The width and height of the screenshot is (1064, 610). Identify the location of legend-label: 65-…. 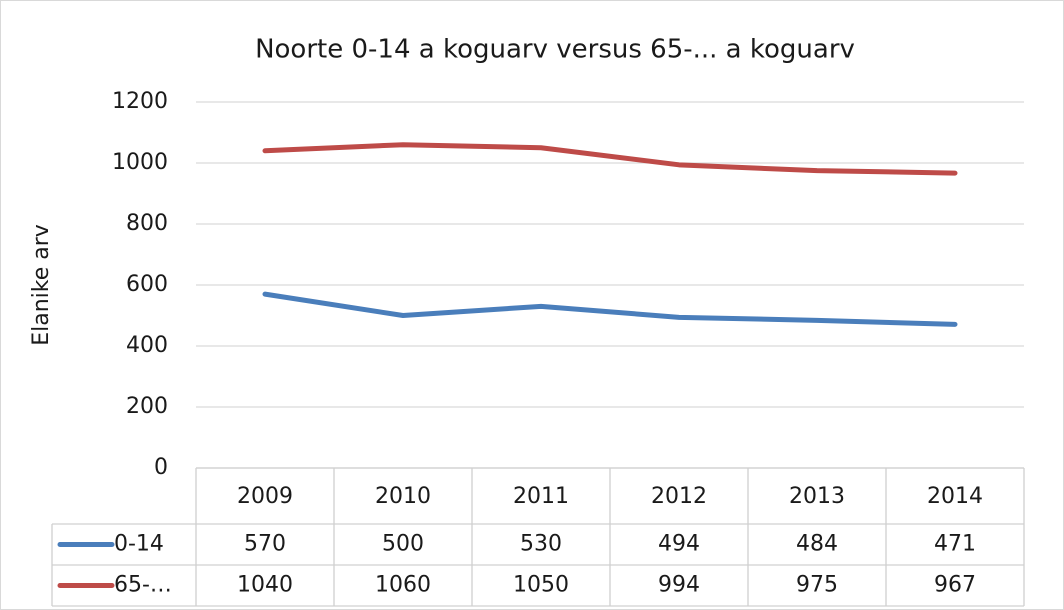
(143, 585).